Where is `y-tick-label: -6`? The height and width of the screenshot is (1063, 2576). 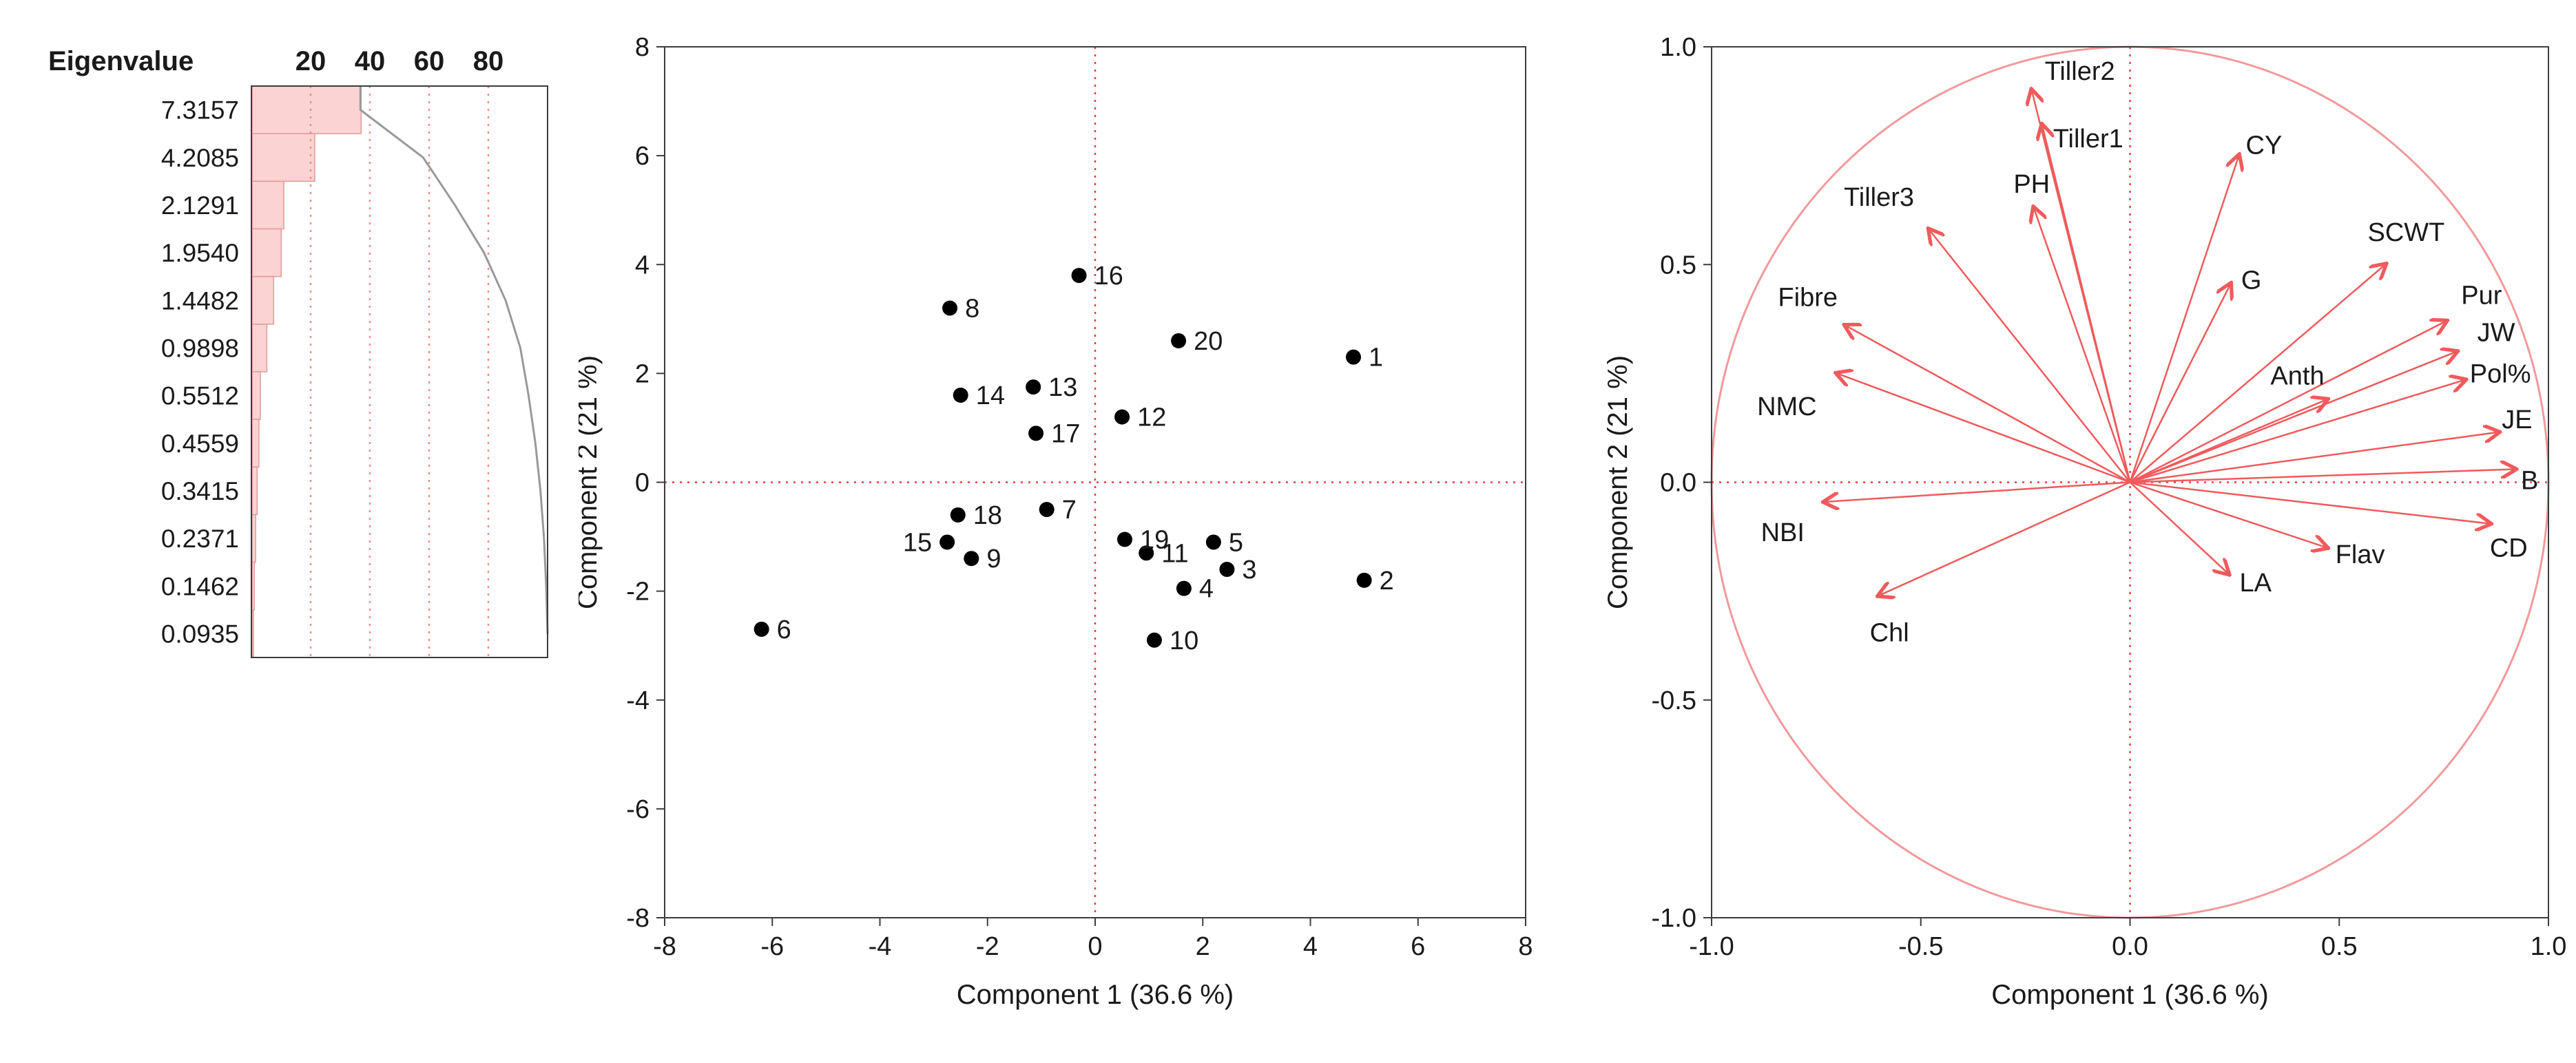 y-tick-label: -6 is located at coordinates (638, 809).